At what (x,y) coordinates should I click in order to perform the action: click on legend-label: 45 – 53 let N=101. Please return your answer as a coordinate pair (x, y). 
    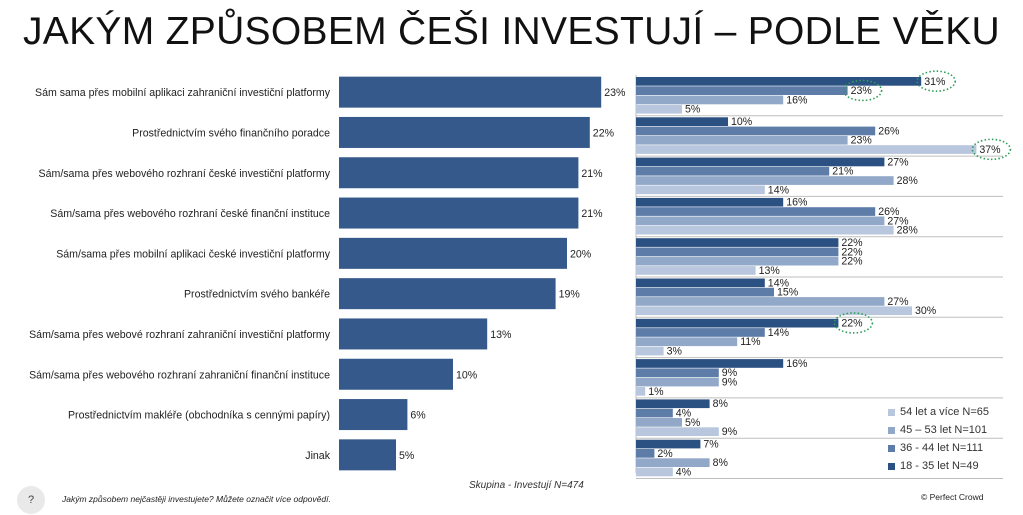
    Looking at the image, I should click on (944, 430).